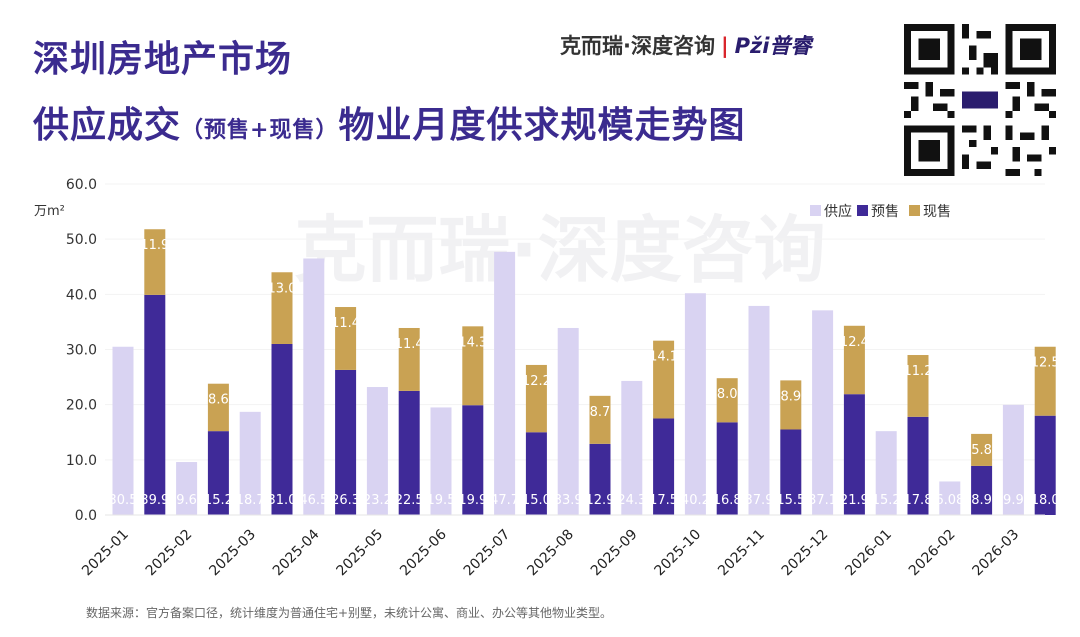 This screenshot has width=1080, height=637. What do you see at coordinates (759, 500) in the screenshot?
I see `supply-bar-label: 37.9` at bounding box center [759, 500].